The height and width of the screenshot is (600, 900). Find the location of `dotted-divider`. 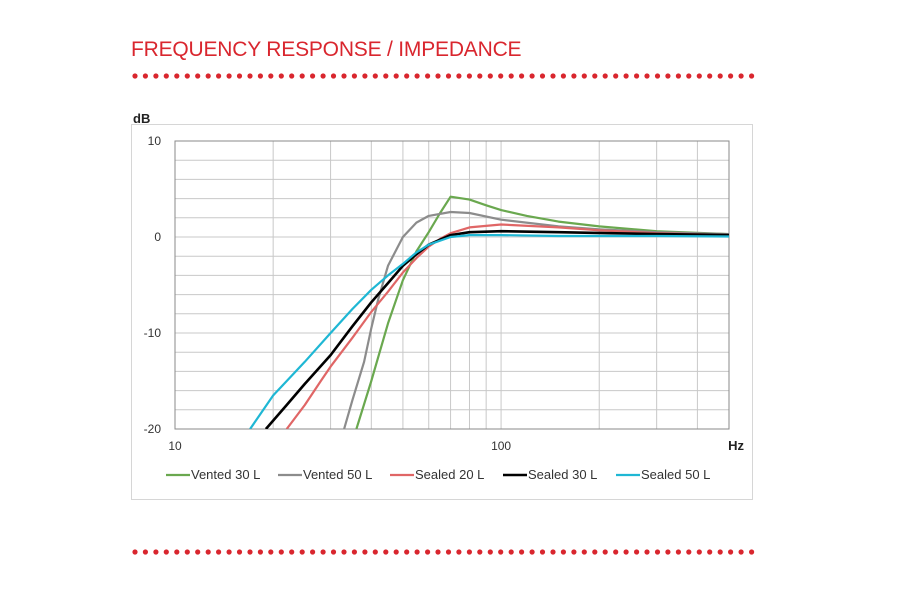

dotted-divider is located at coordinates (443, 76).